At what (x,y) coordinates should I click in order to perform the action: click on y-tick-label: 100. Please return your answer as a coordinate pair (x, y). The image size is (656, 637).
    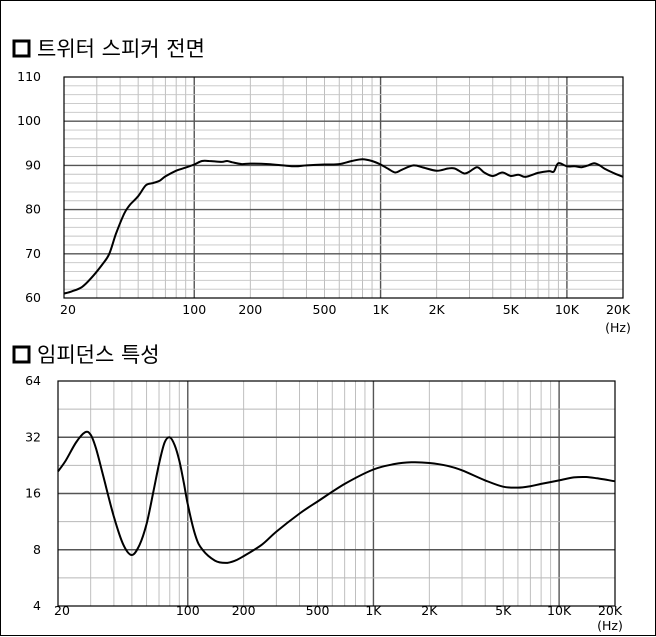
    Looking at the image, I should click on (29, 120).